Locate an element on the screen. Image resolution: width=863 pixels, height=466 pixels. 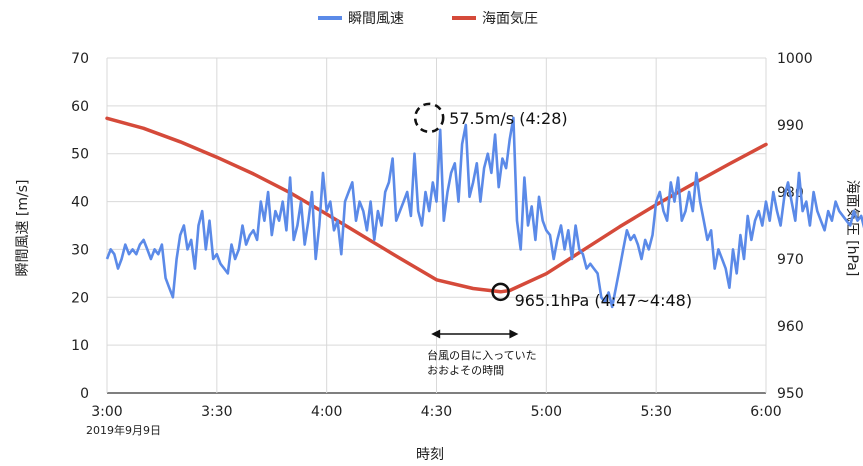
right-tick-label: 960 is located at coordinates (790, 327).